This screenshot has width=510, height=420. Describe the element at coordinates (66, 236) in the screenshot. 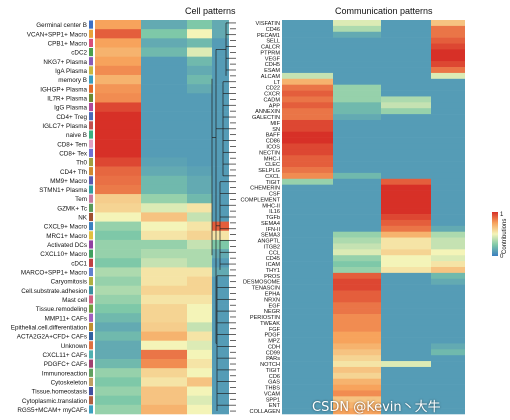

I see `cell-row-label: MRC1+ Macro` at that location.